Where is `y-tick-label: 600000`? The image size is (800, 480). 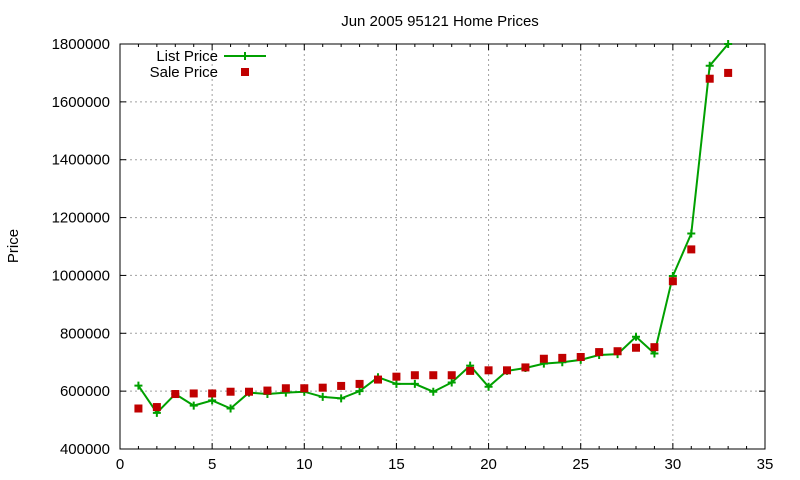
y-tick-label: 600000 is located at coordinates (85, 391).